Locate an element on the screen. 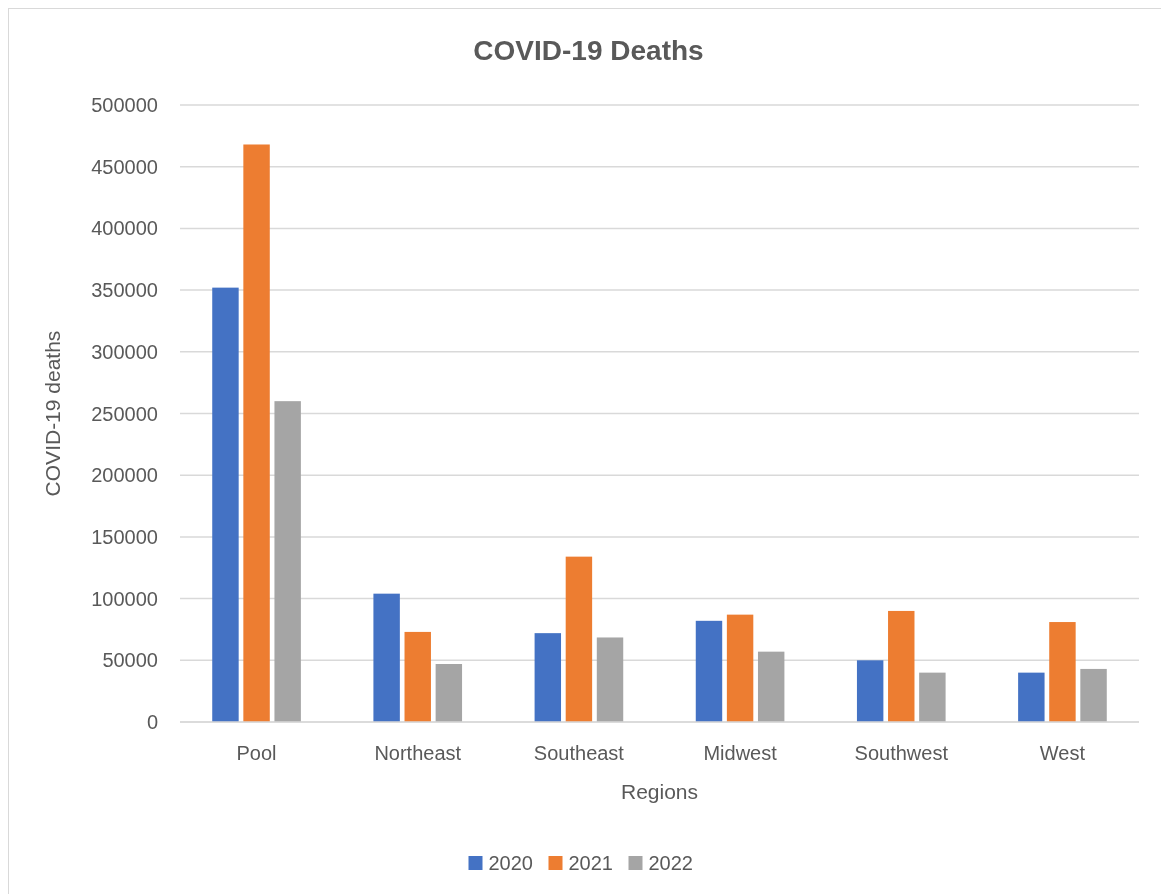 The image size is (1161, 894). y-tick-label: 300000 is located at coordinates (124, 351).